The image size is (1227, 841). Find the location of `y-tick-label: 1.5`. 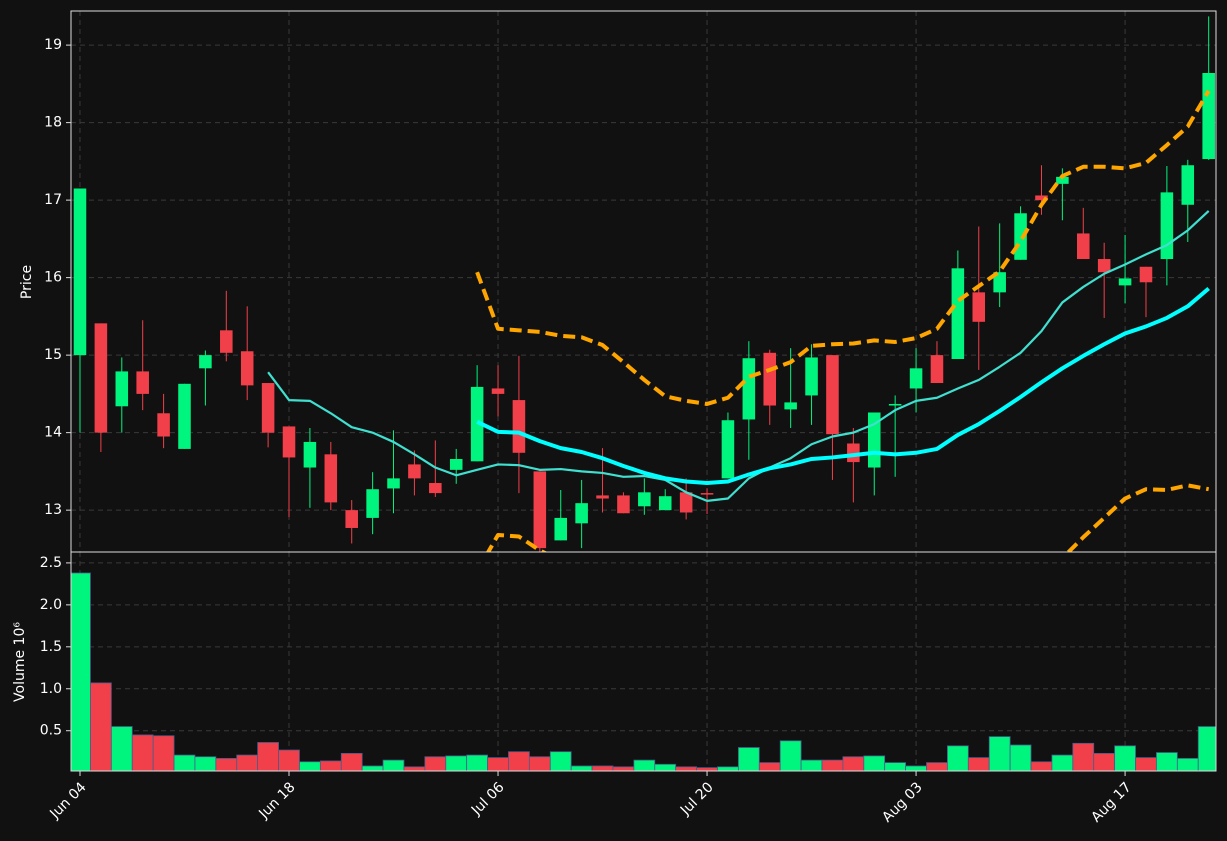

y-tick-label: 1.5 is located at coordinates (51, 647).